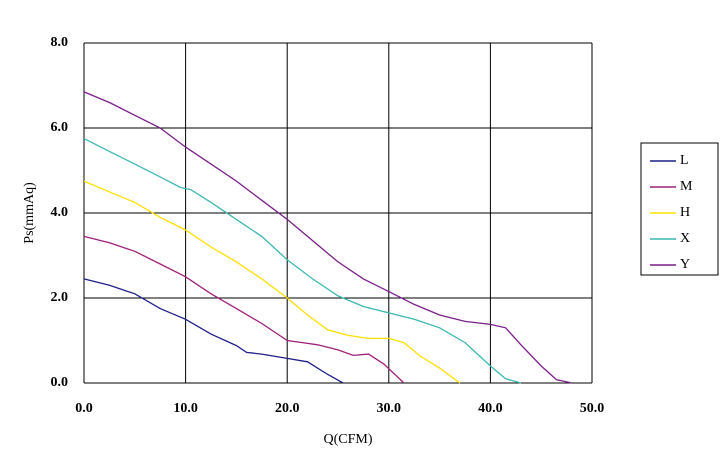 This screenshot has height=470, width=720. Describe the element at coordinates (686, 186) in the screenshot. I see `legend-label: M` at that location.